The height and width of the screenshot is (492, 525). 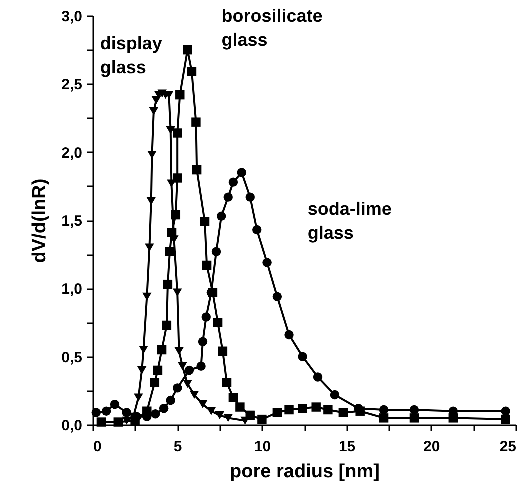 What do you see at coordinates (72, 17) in the screenshot?
I see `y-tick-label: 3,0` at bounding box center [72, 17].